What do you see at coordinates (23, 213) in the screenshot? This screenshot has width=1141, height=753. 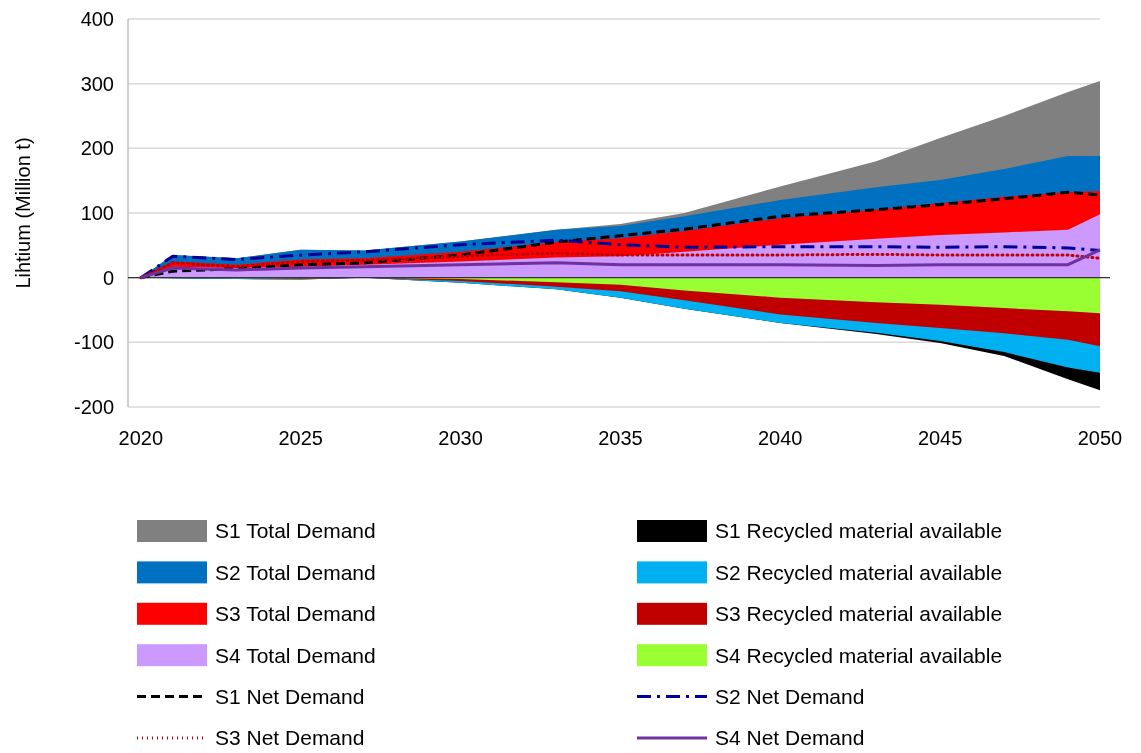 I see `y-axis-title: Lihtium (Million t)` at bounding box center [23, 213].